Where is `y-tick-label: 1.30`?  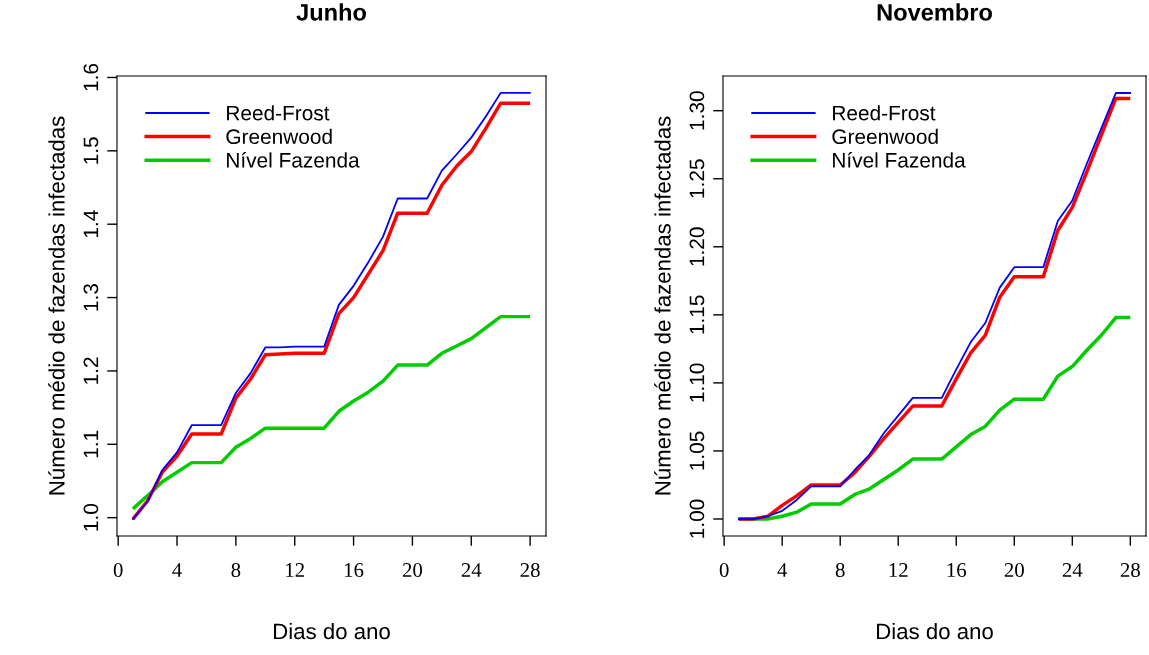
y-tick-label: 1.30 is located at coordinates (697, 110).